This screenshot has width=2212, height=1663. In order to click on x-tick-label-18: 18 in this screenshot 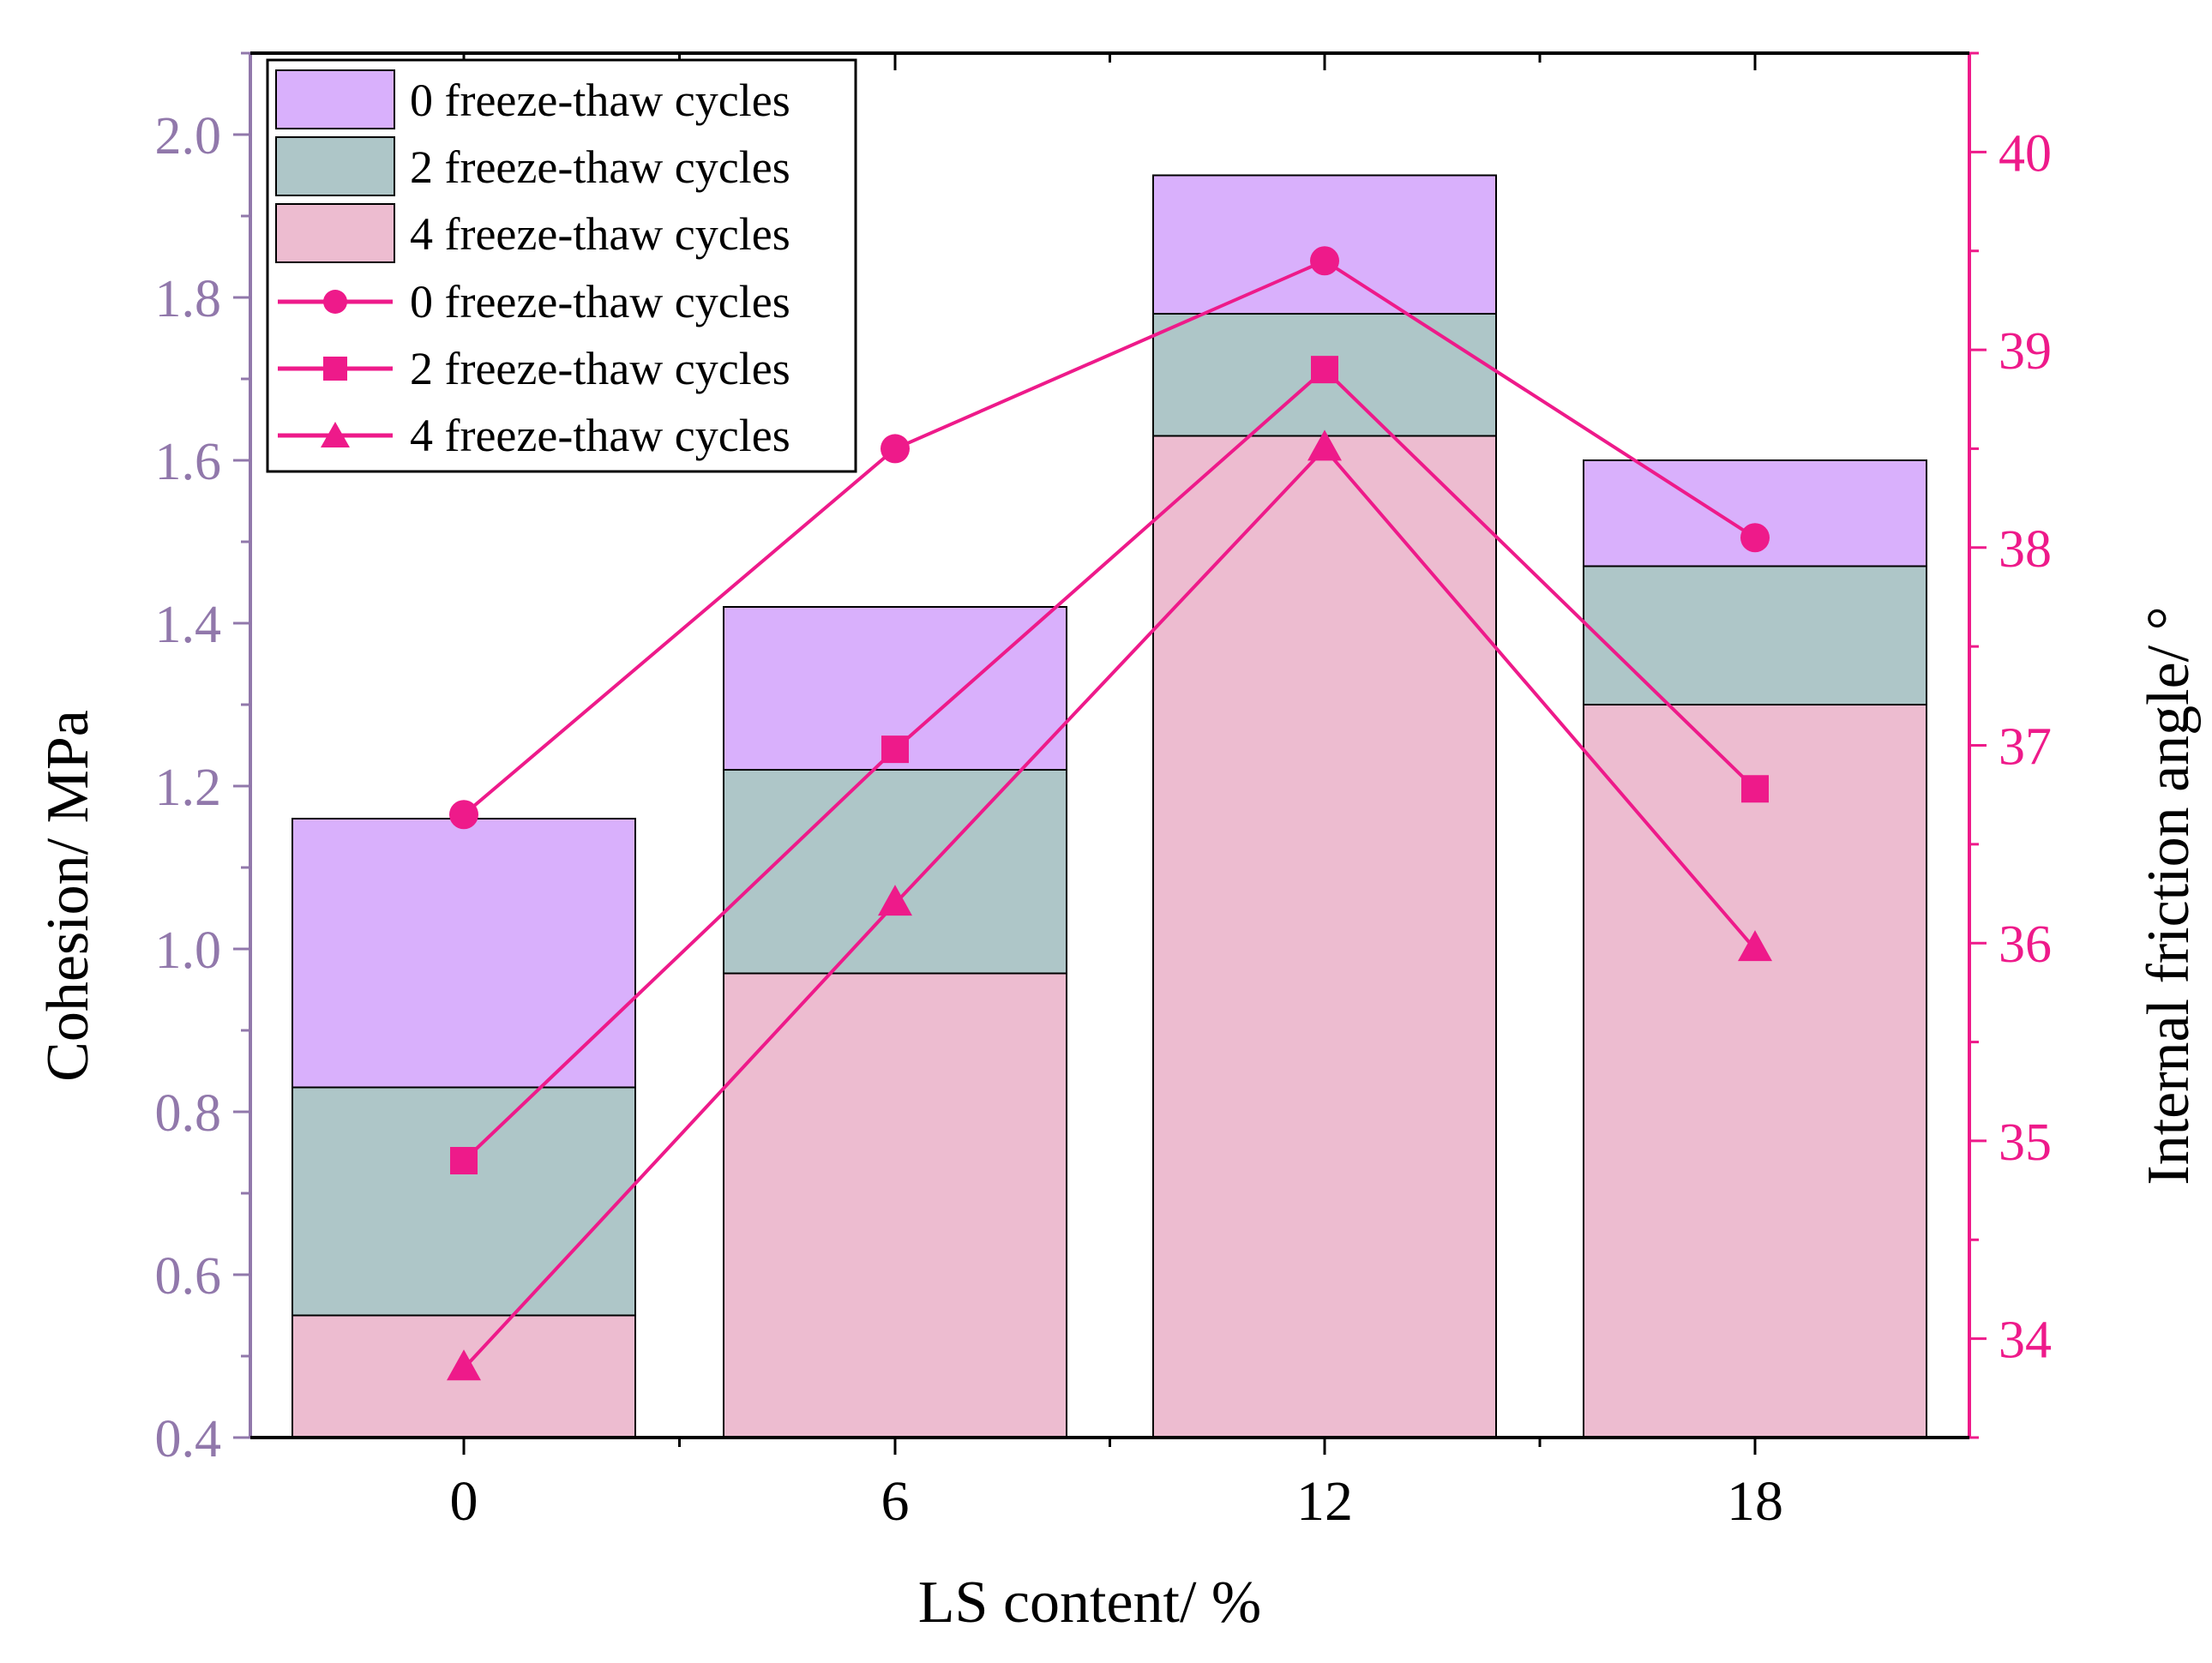, I will do `click(1755, 1501)`.